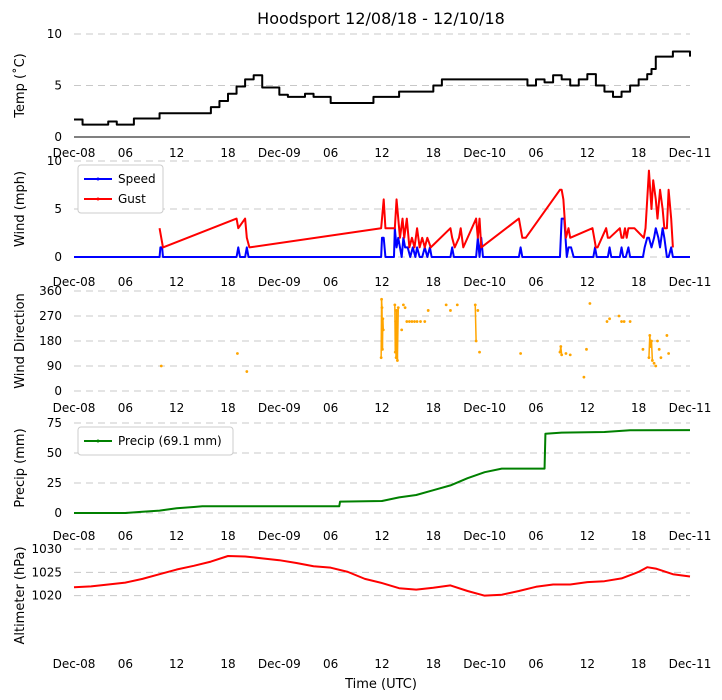  I want to click on x-axis-label: Time (UTC), so click(380, 684).